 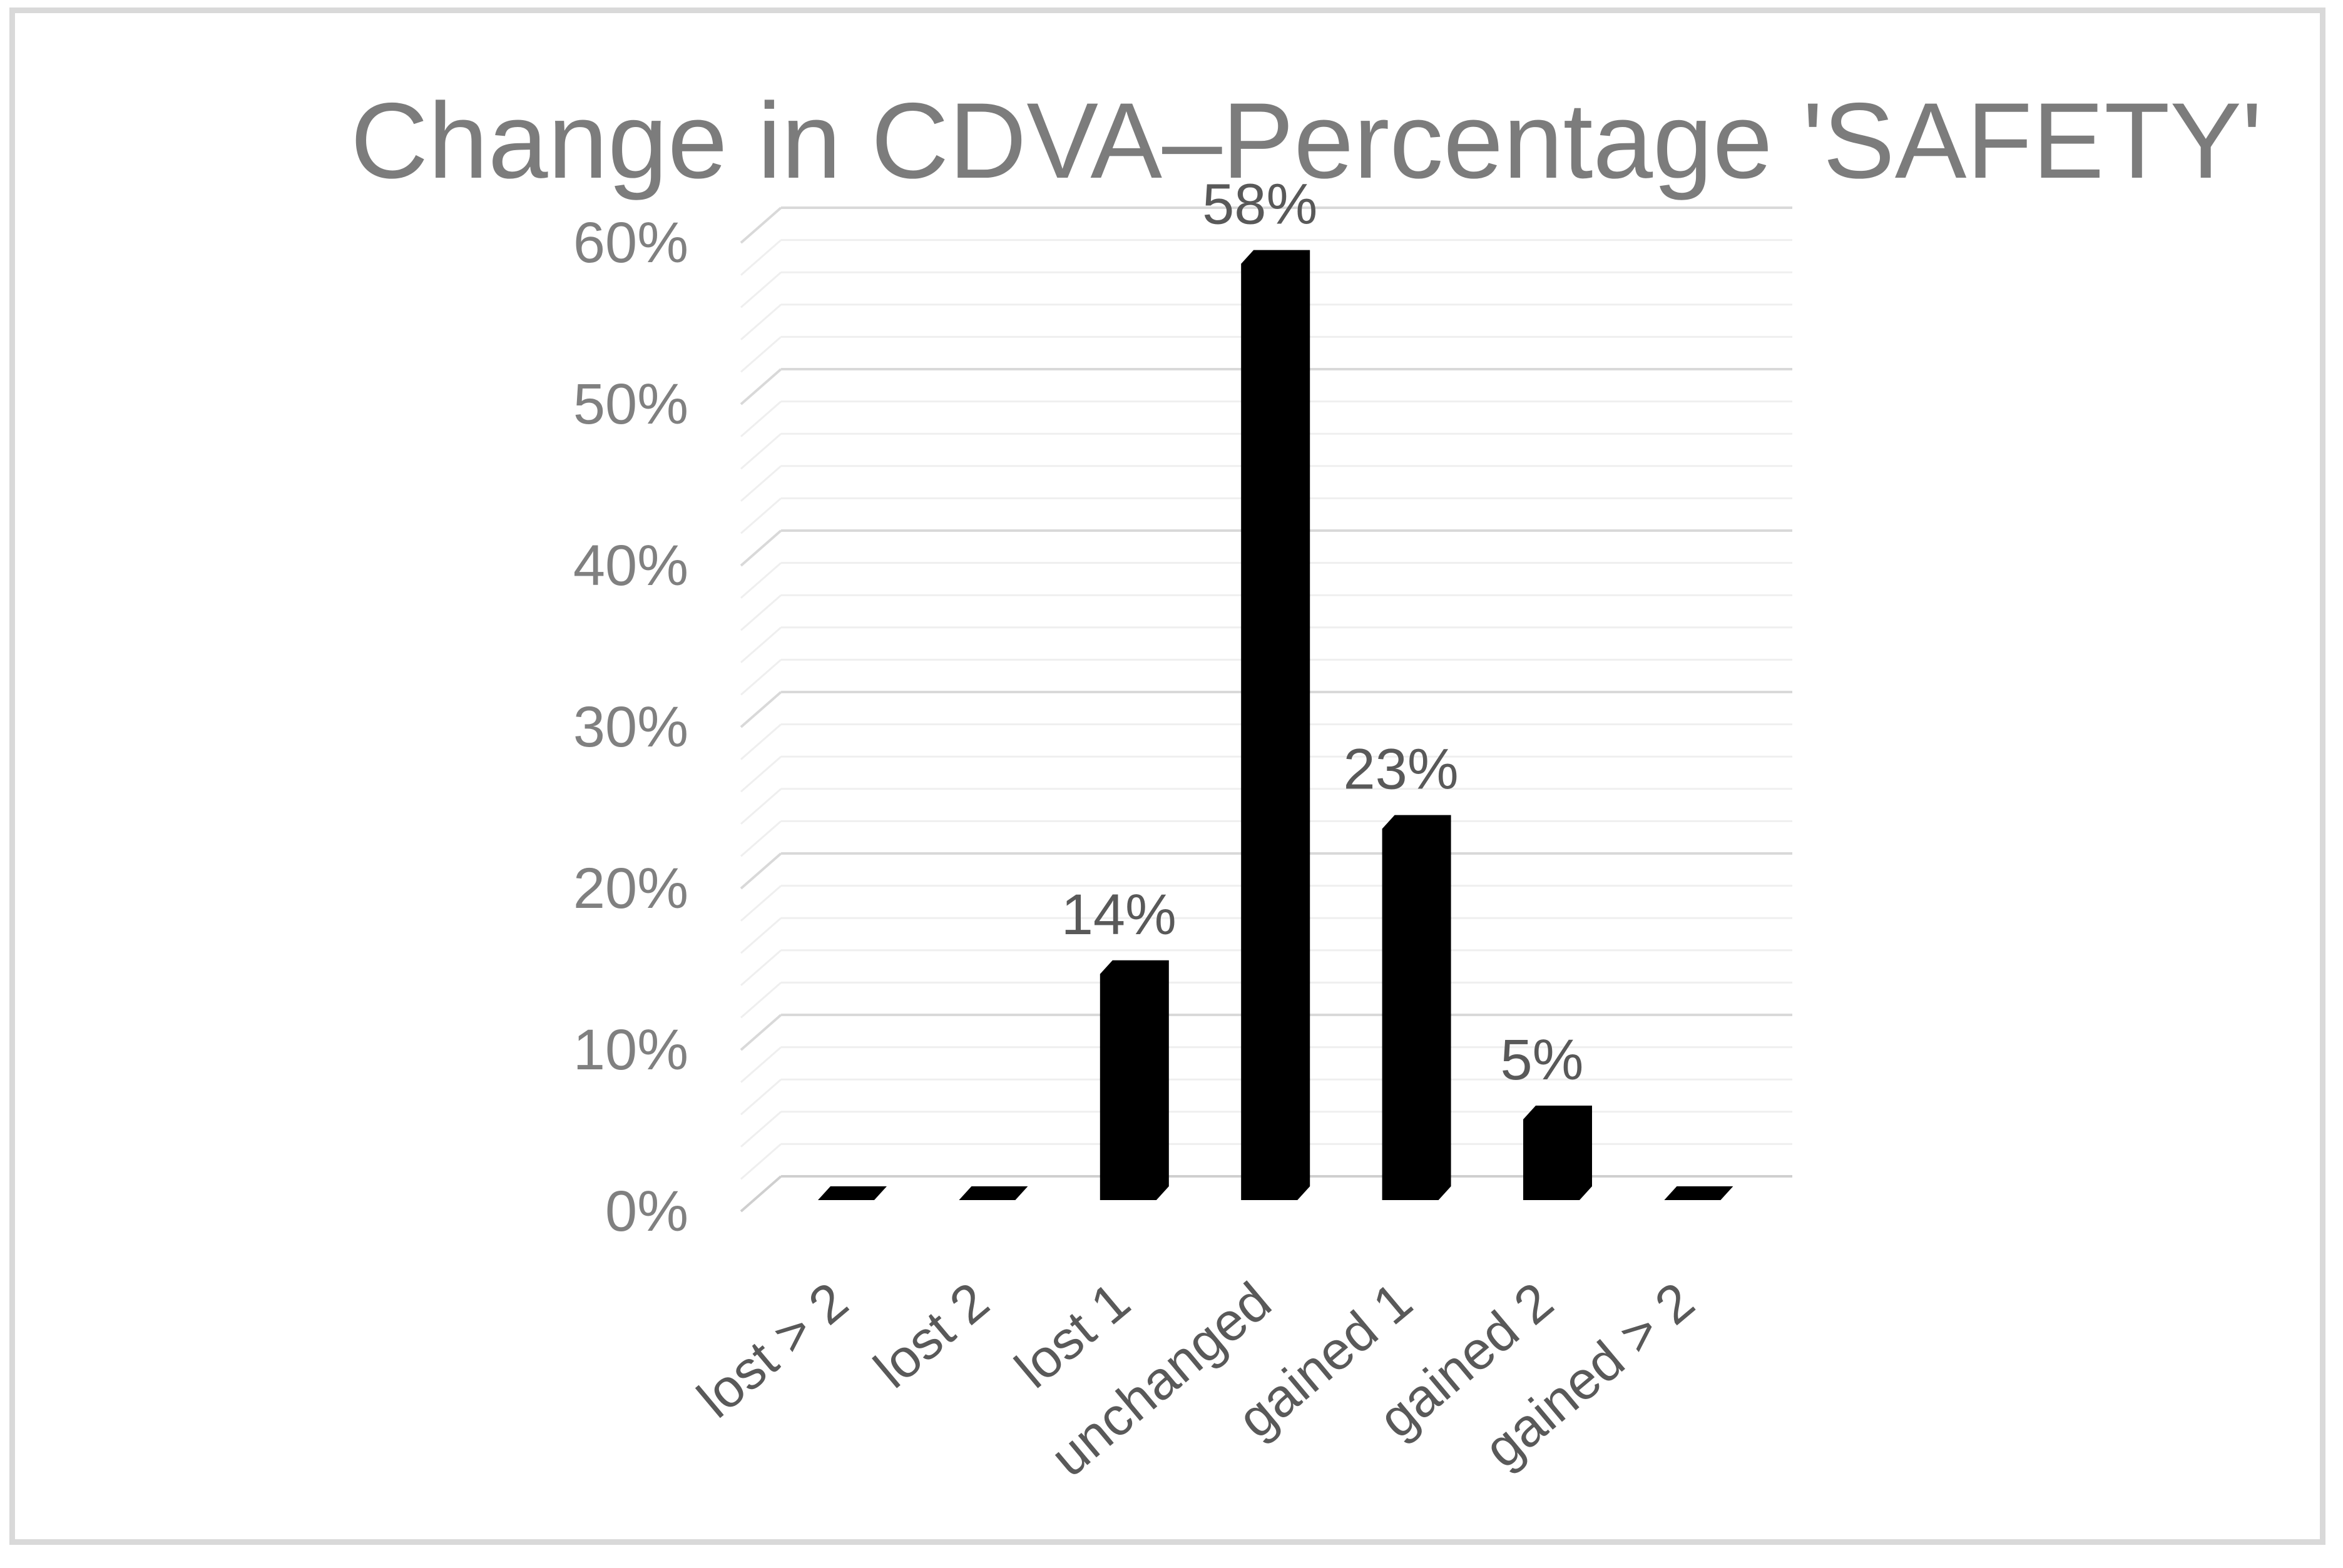 I want to click on bar-data-label: 5%, so click(x=1542, y=1060).